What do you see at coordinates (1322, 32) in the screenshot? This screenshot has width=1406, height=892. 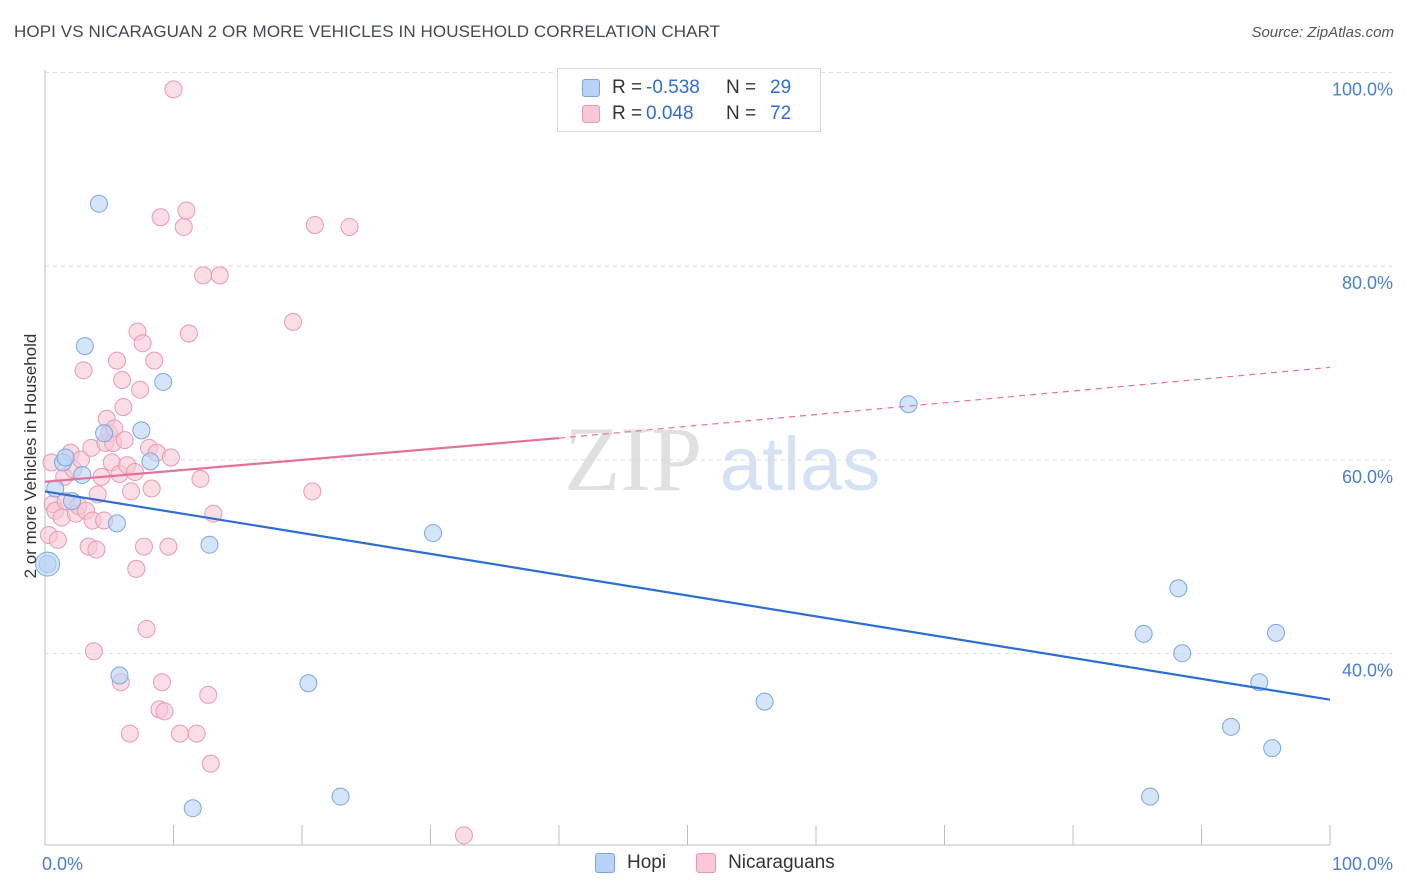 I see `source-credit: Source: ZipAtlas.com` at bounding box center [1322, 32].